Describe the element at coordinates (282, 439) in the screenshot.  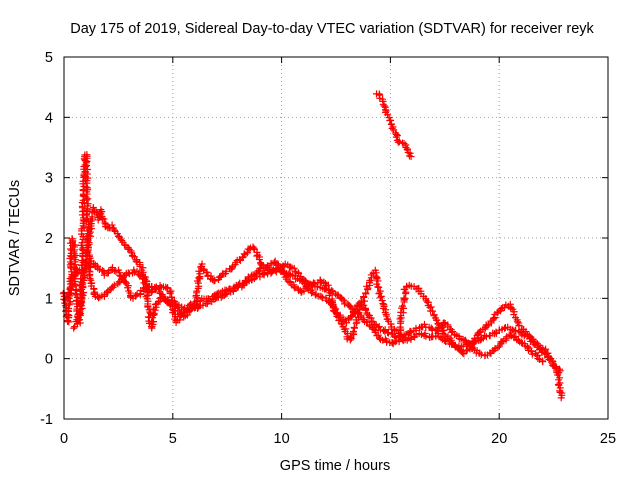
I see `x-tick-label: 10` at that location.